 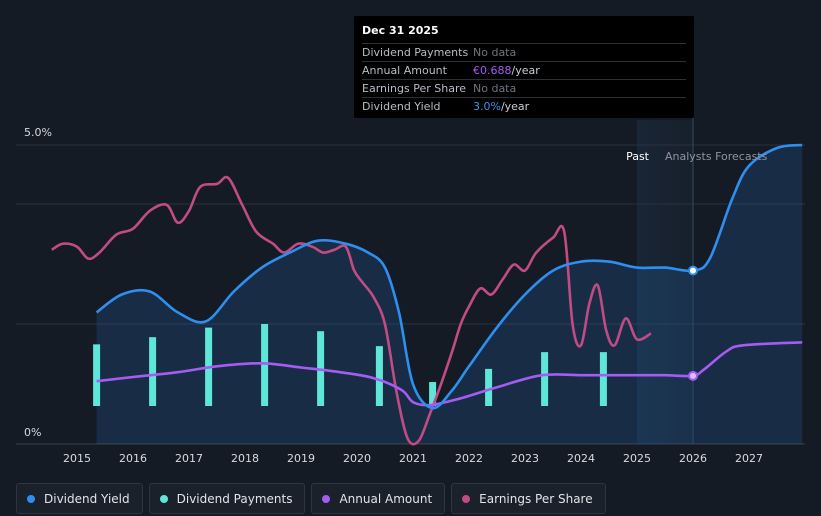 I want to click on legend-label: Annual Amount, so click(x=386, y=498).